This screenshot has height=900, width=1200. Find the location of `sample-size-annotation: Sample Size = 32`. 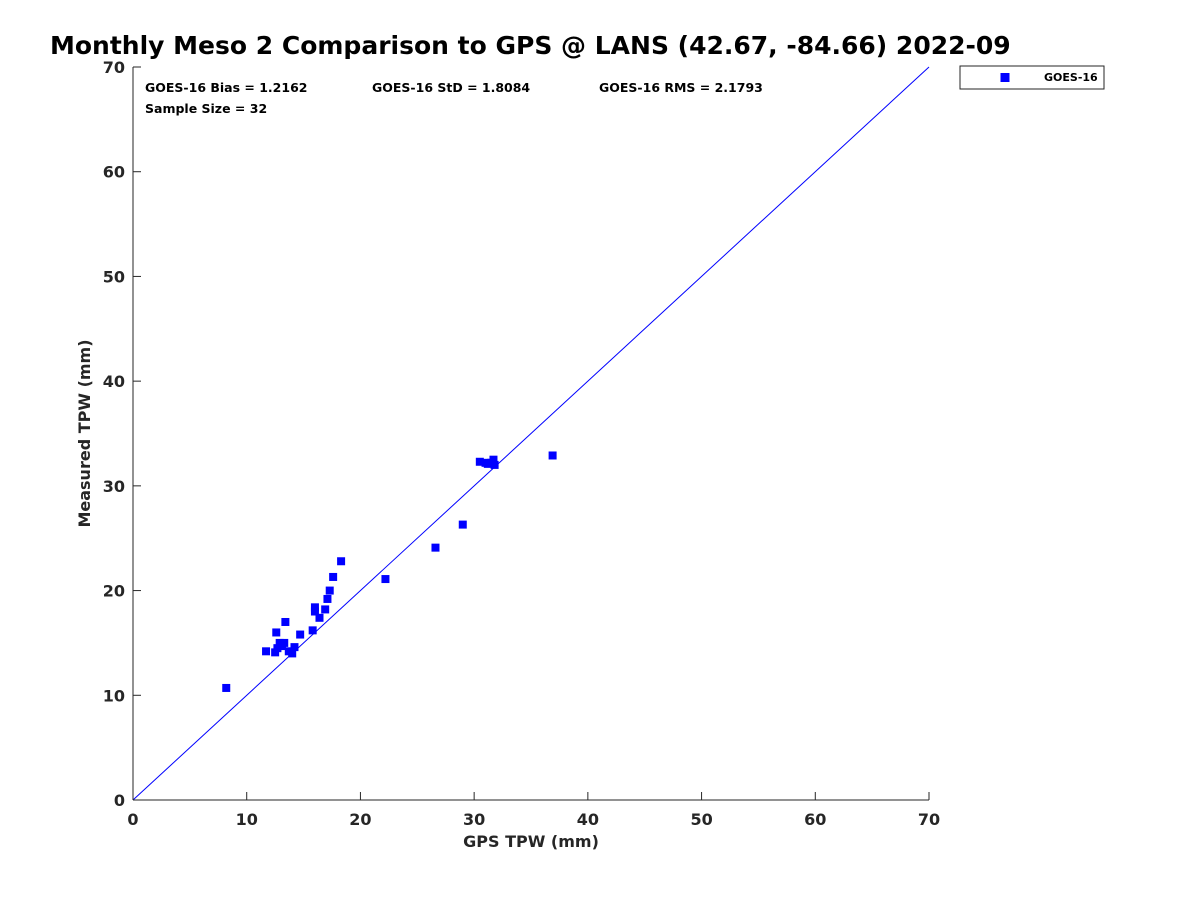

sample-size-annotation: Sample Size = 32 is located at coordinates (206, 108).